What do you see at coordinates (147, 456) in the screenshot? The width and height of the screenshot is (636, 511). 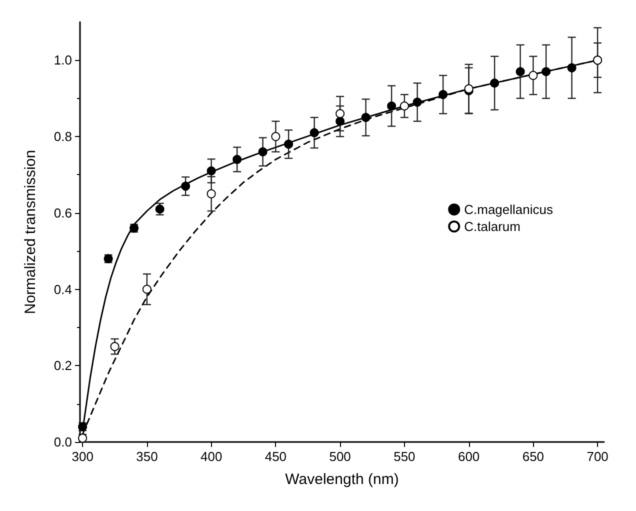 I see `x-tick-label: 350` at bounding box center [147, 456].